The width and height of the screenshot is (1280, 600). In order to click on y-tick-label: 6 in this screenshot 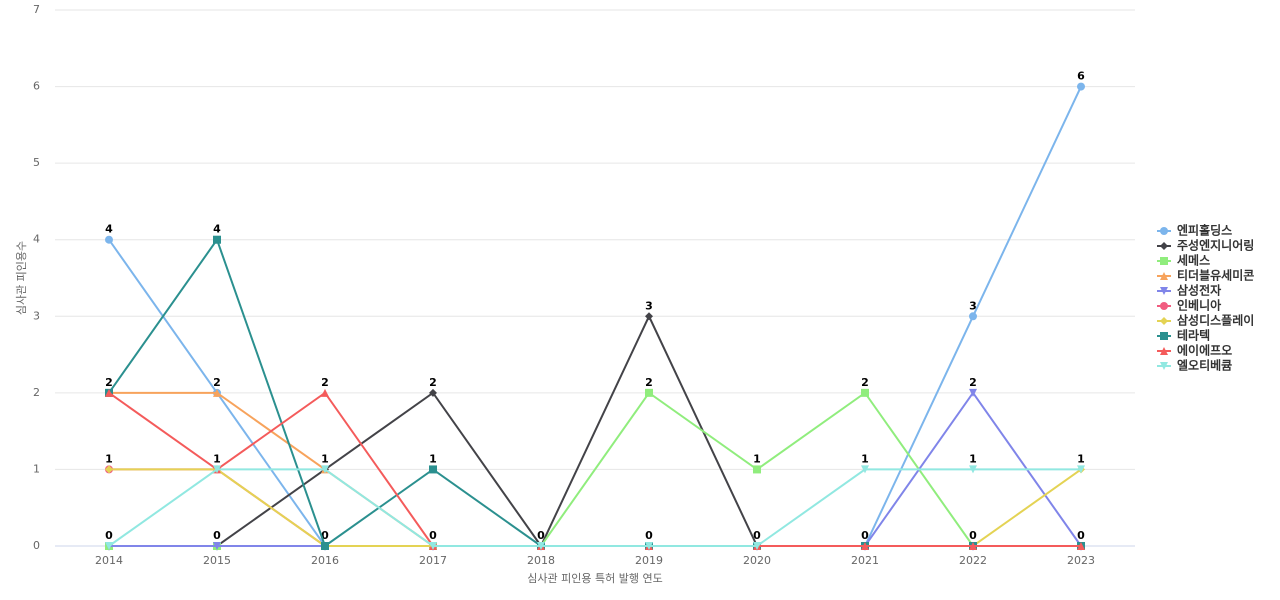, I will do `click(36, 86)`.